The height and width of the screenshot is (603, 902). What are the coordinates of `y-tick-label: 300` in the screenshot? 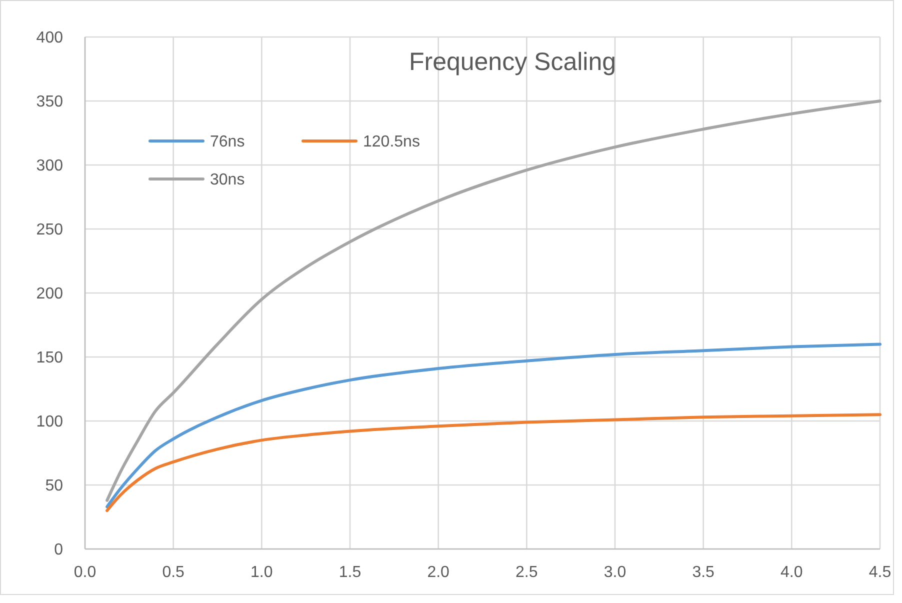 It's located at (50, 166).